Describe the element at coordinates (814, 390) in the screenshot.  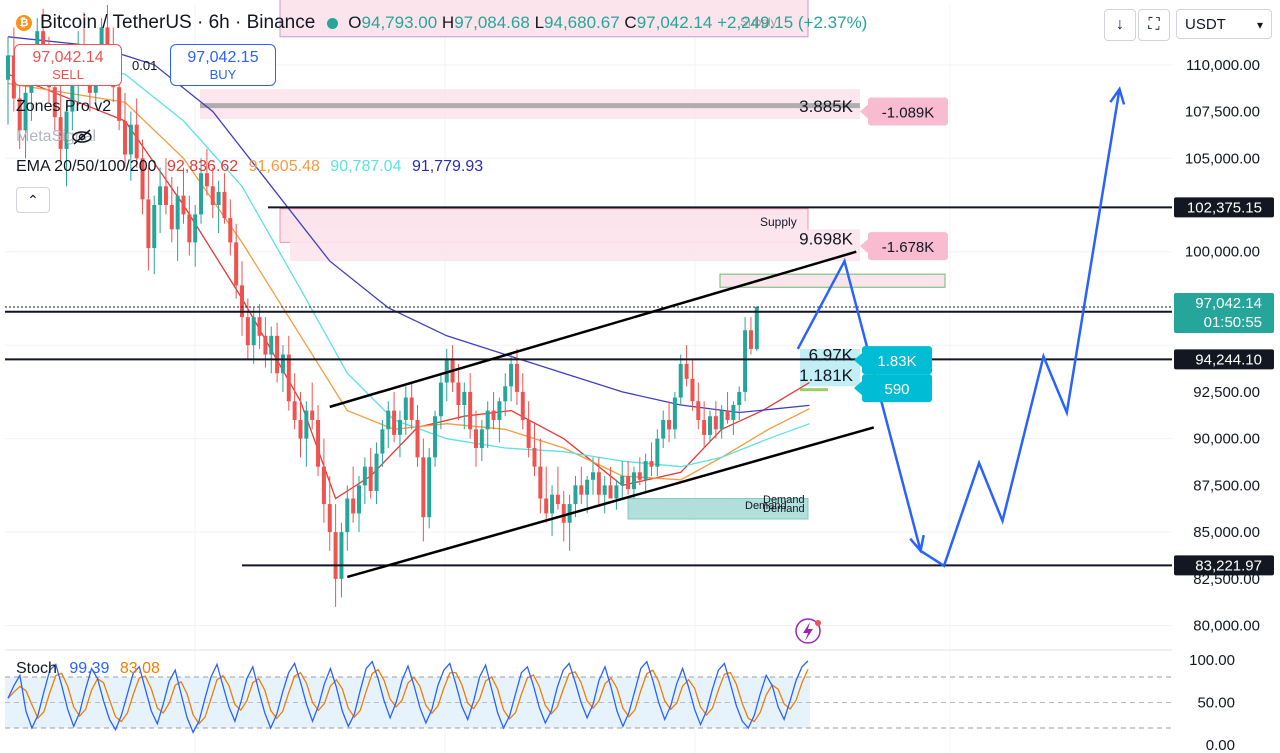
I see `marker-bar` at that location.